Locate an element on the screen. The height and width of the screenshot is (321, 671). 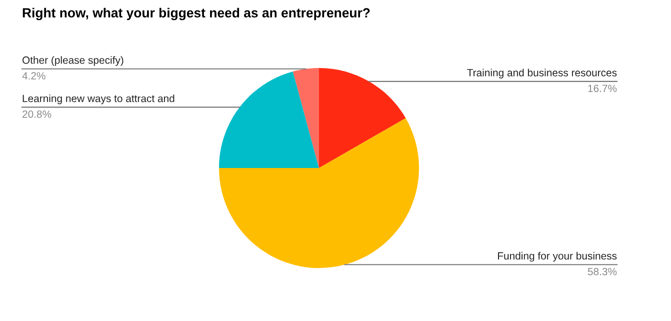
data-label: 20.8% is located at coordinates (37, 114).